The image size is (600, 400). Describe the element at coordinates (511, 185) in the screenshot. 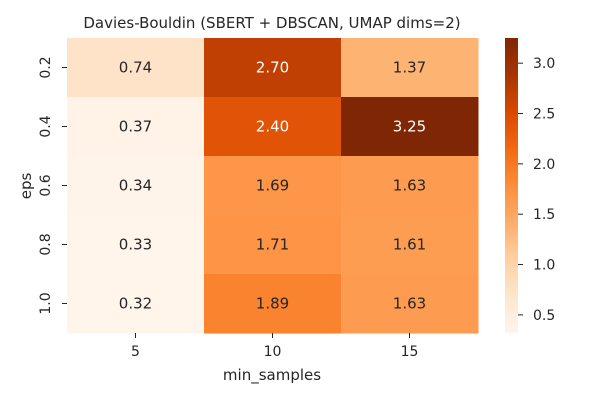

I see `colorbar` at that location.